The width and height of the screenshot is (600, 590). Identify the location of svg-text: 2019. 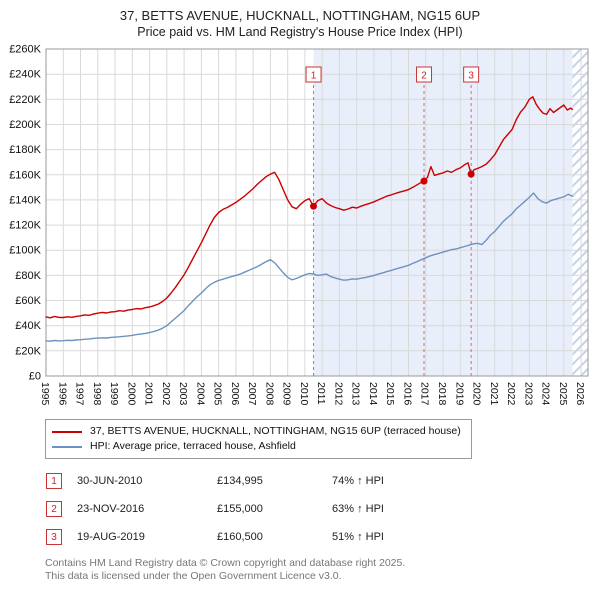
(459, 394).